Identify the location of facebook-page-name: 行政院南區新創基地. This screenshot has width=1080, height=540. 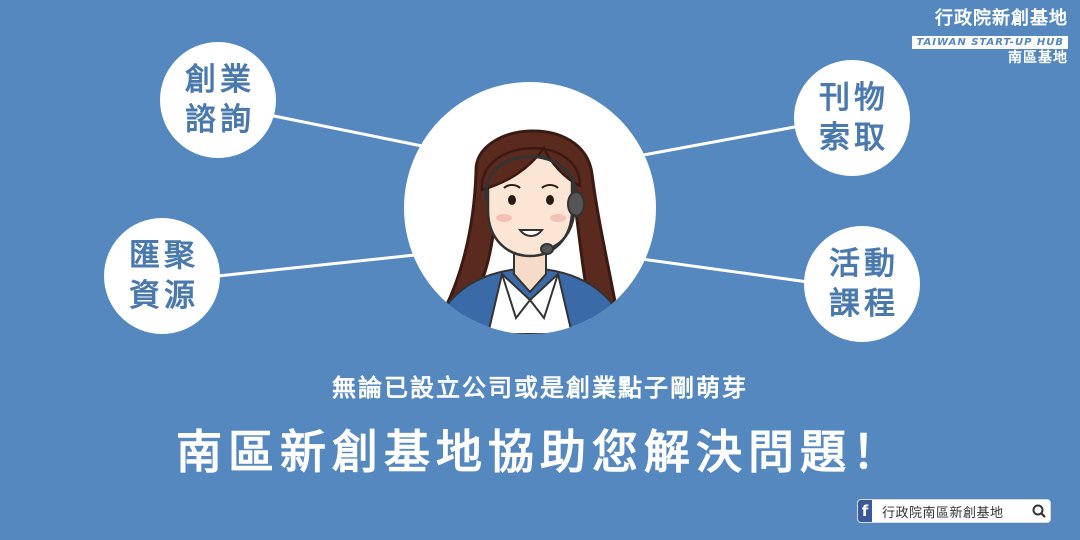
(943, 513).